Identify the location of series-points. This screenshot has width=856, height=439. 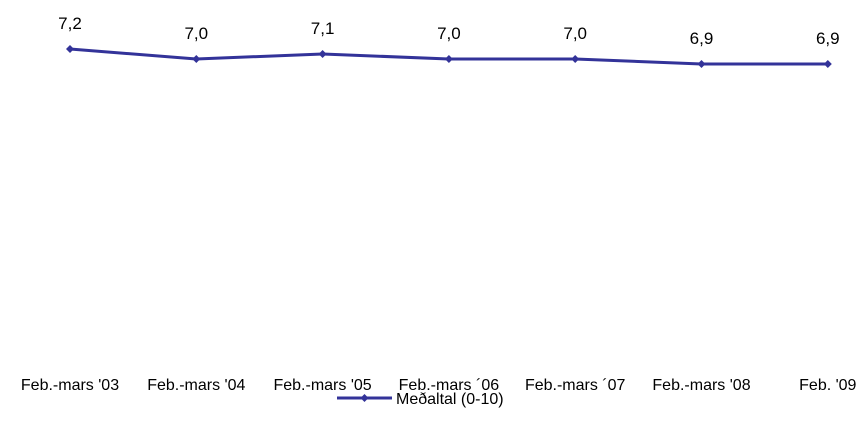
(449, 56).